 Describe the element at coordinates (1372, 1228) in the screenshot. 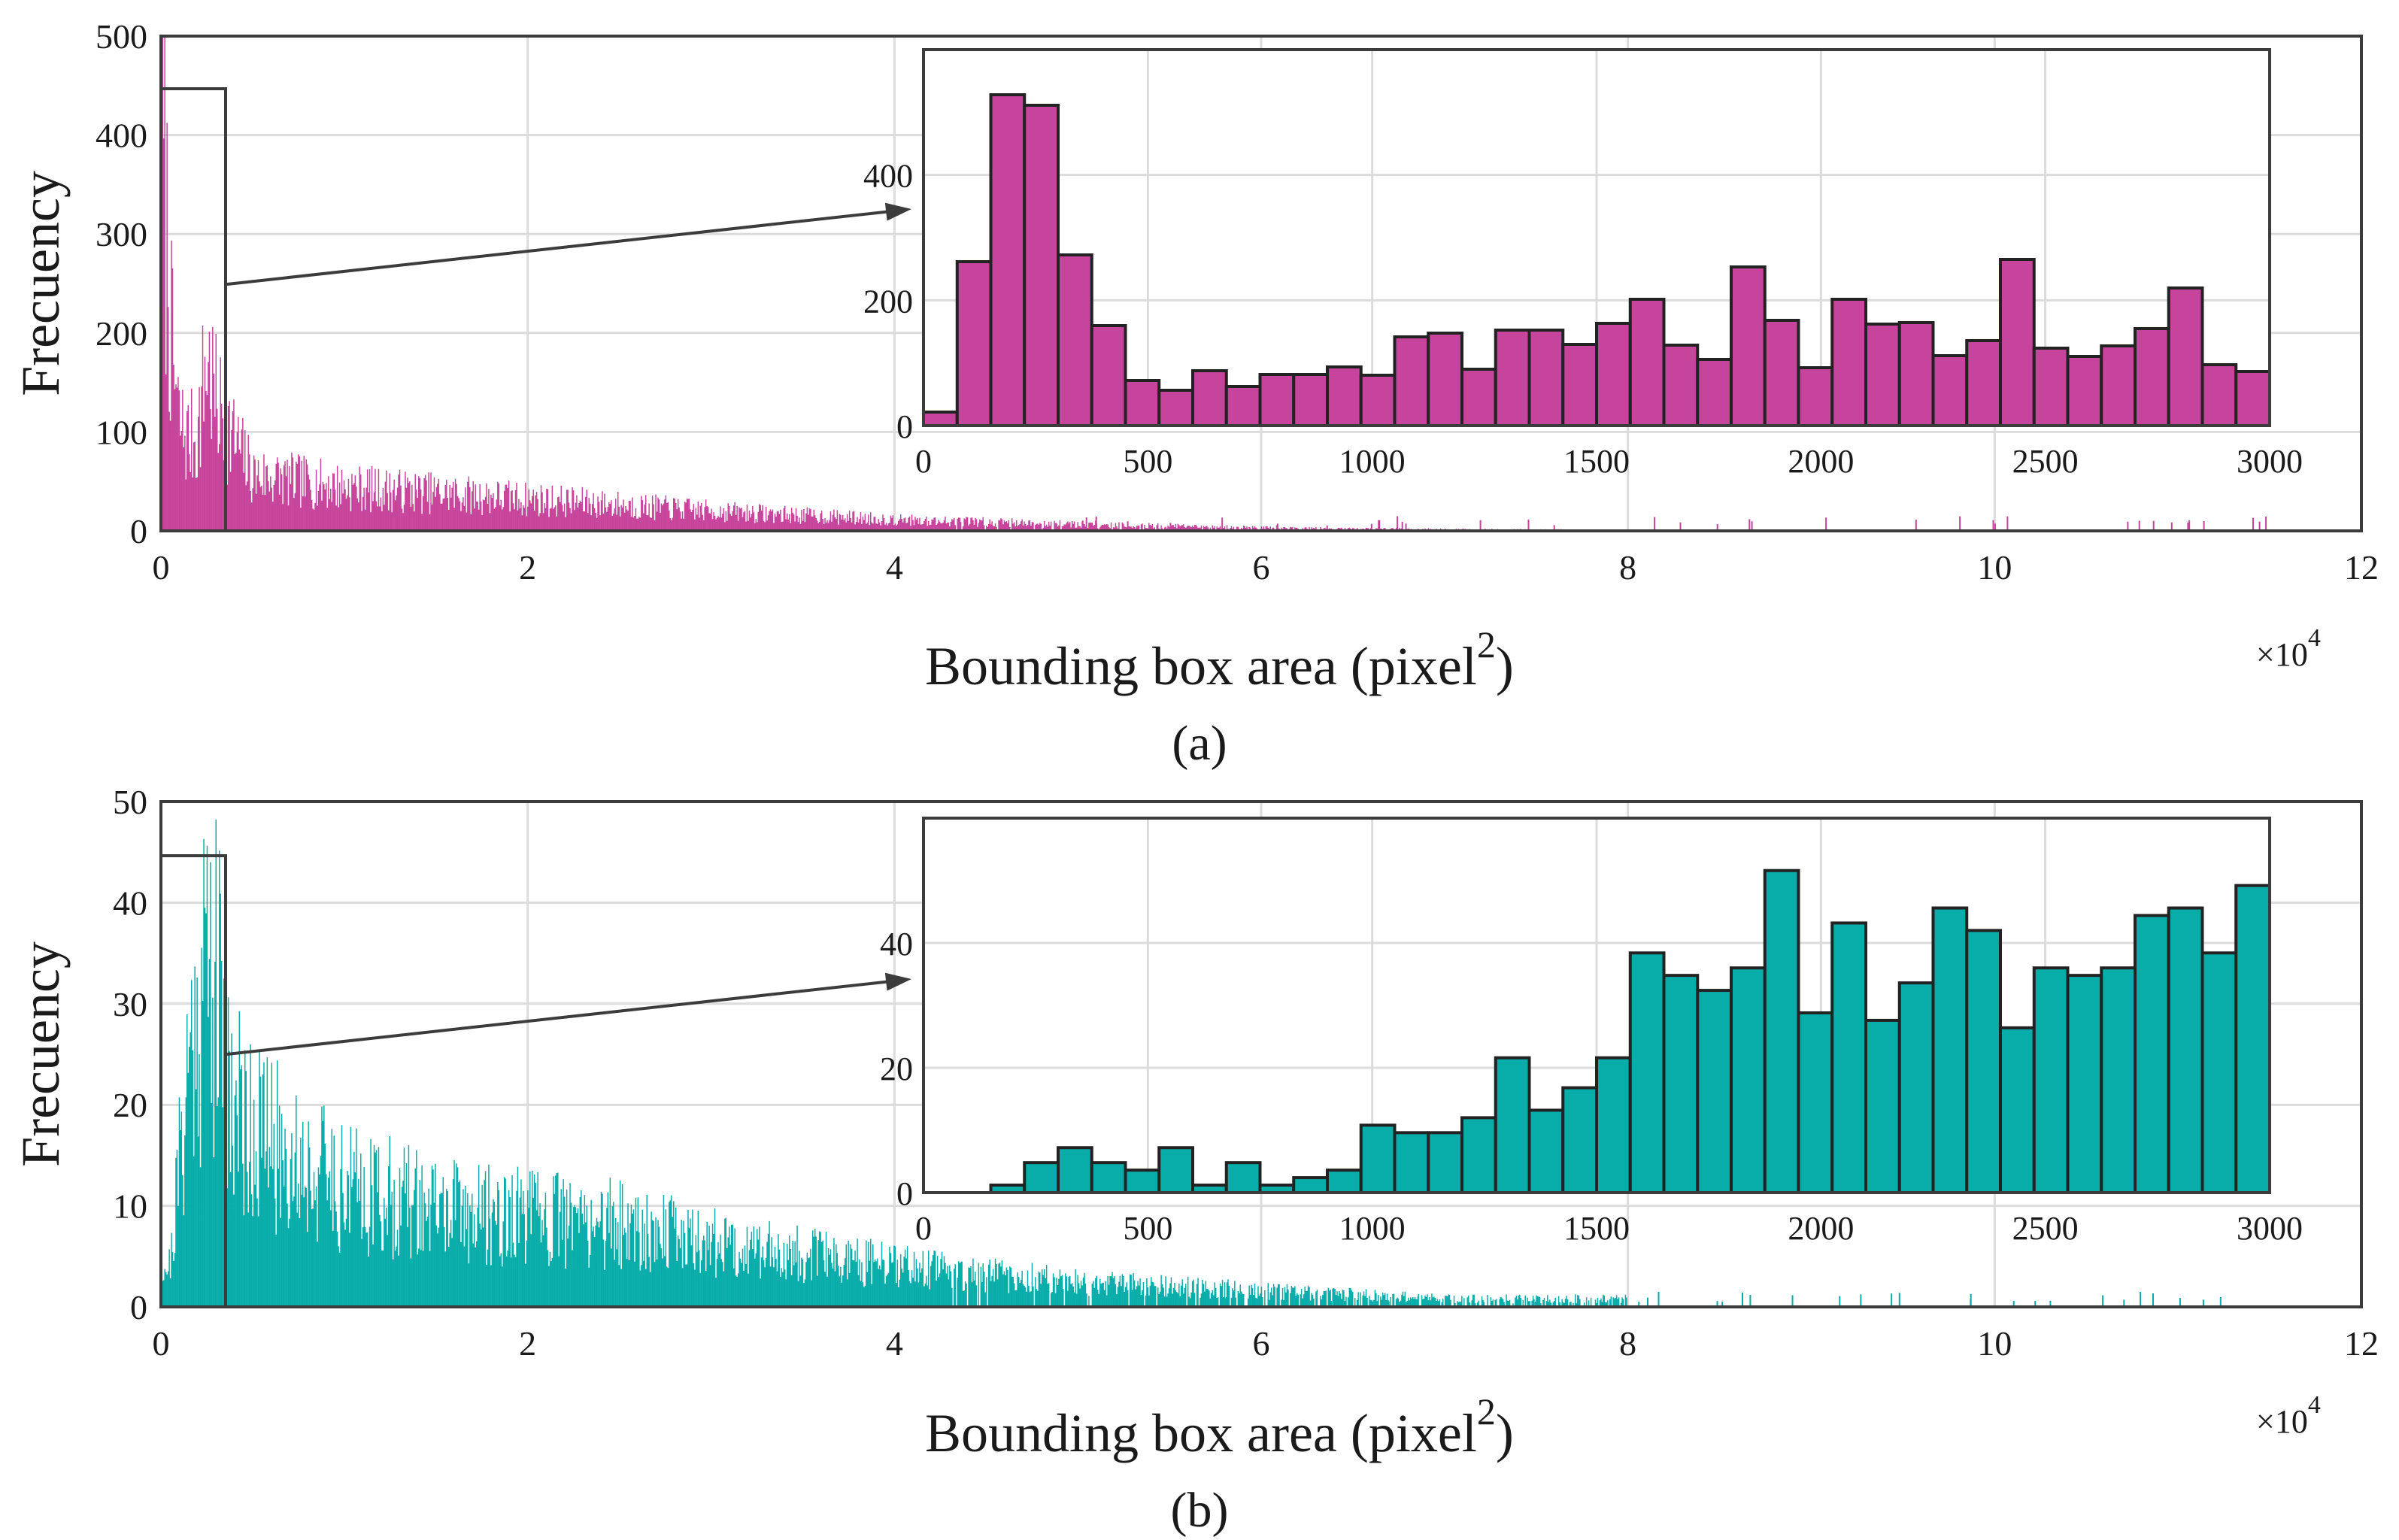

I see `inset-x-tick-label: 1000` at that location.